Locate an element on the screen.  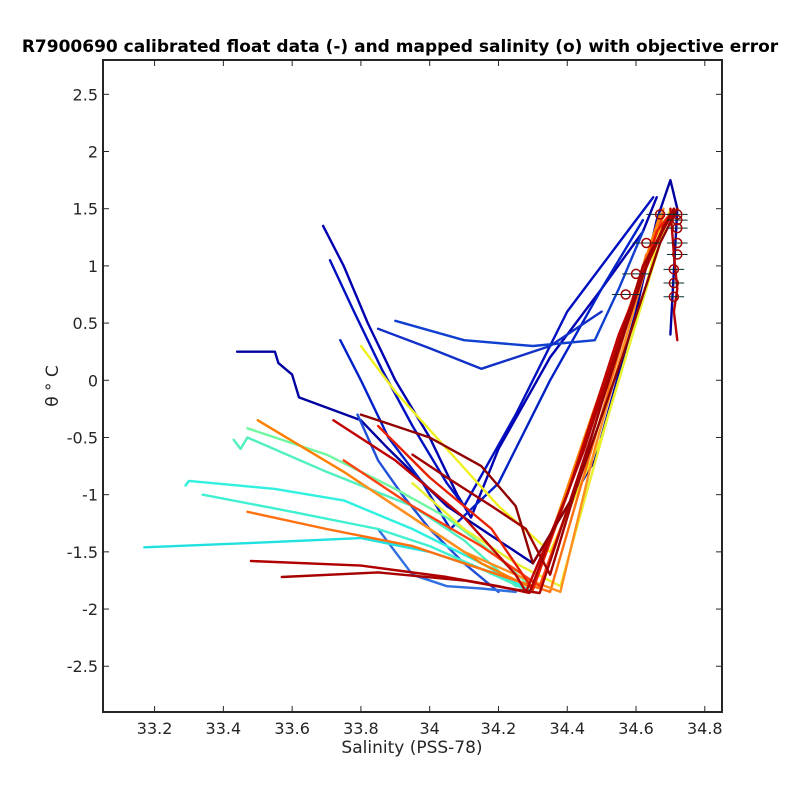
x-tick-label-4: 33.8 is located at coordinates (361, 728).